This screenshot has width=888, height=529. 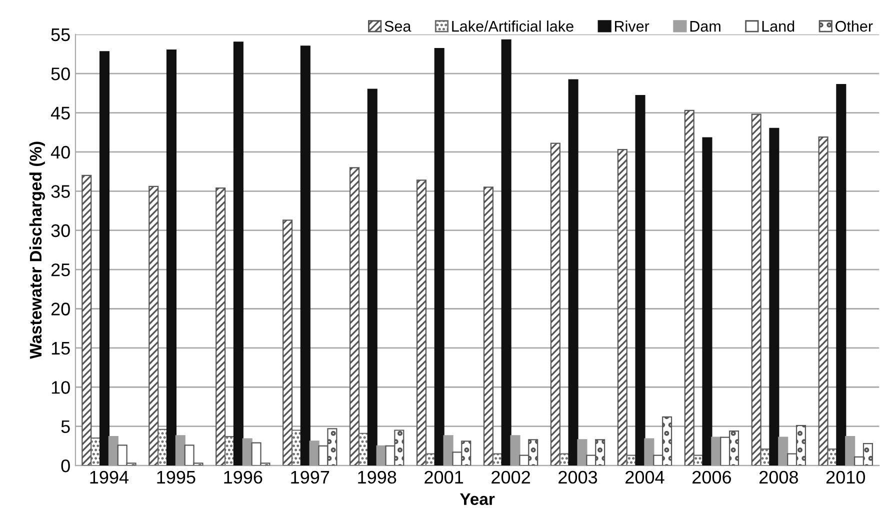 What do you see at coordinates (477, 499) in the screenshot?
I see `x-axis-title: Year` at bounding box center [477, 499].